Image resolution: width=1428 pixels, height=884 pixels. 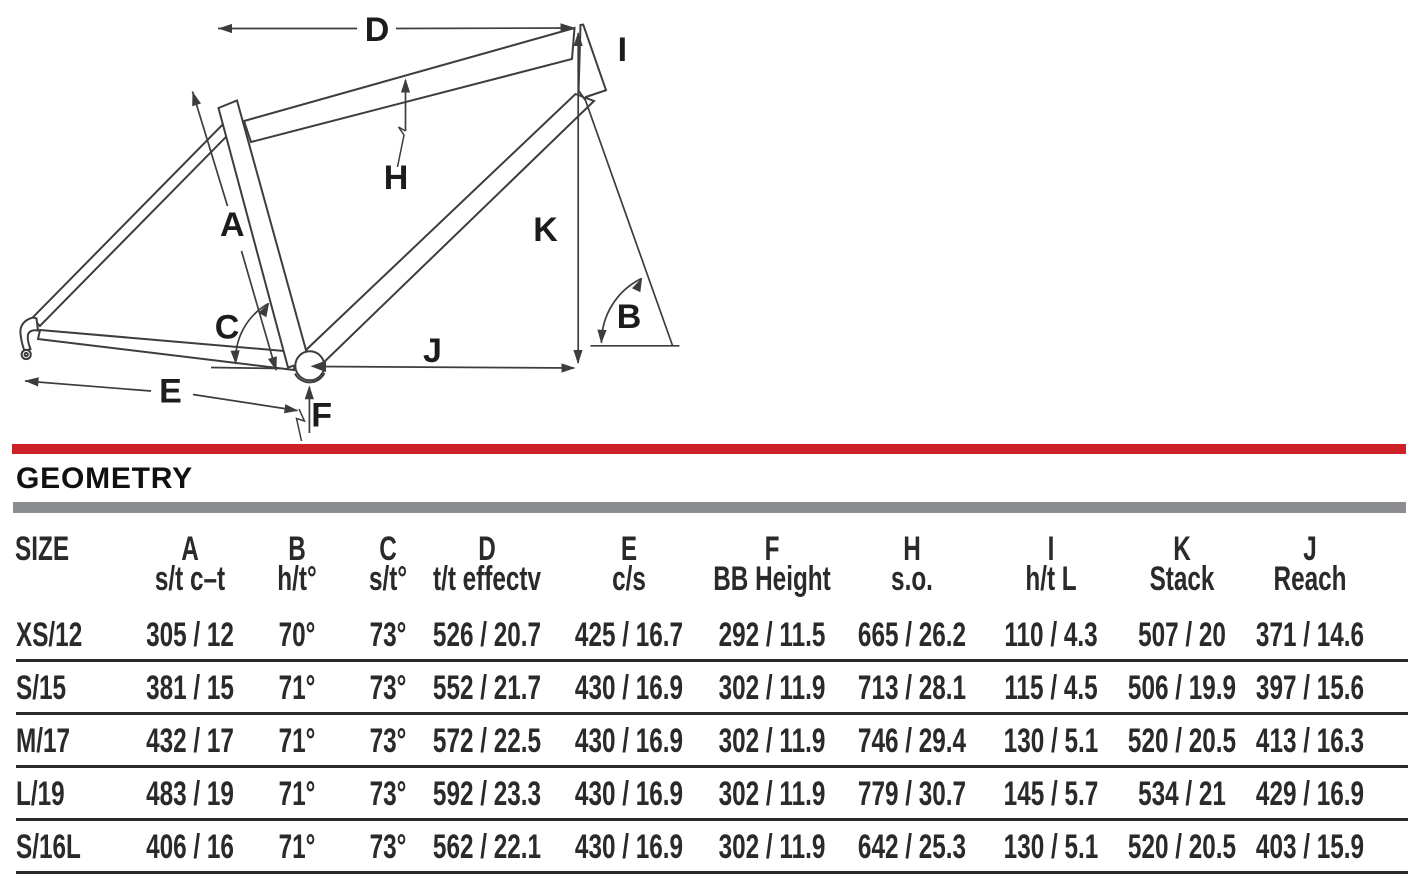 I want to click on svg-text: C, so click(x=227, y=328).